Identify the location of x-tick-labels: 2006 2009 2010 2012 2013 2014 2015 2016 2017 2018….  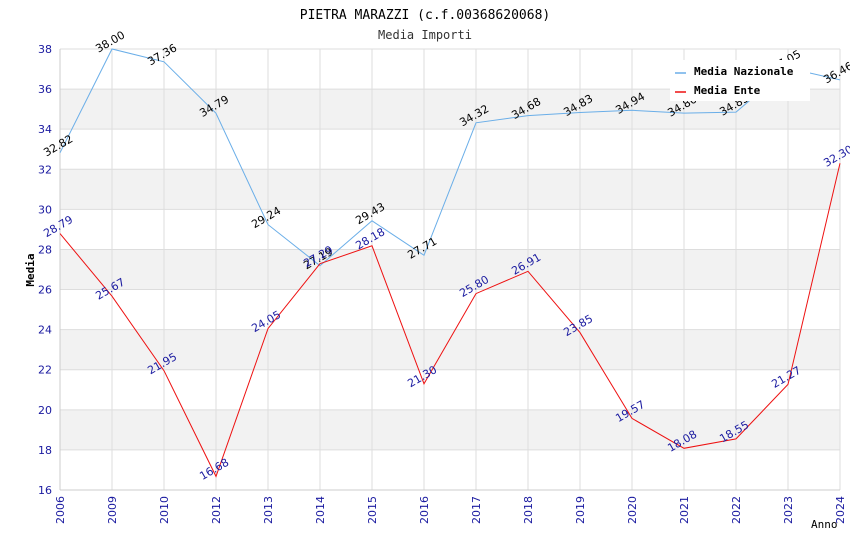
(450, 510).